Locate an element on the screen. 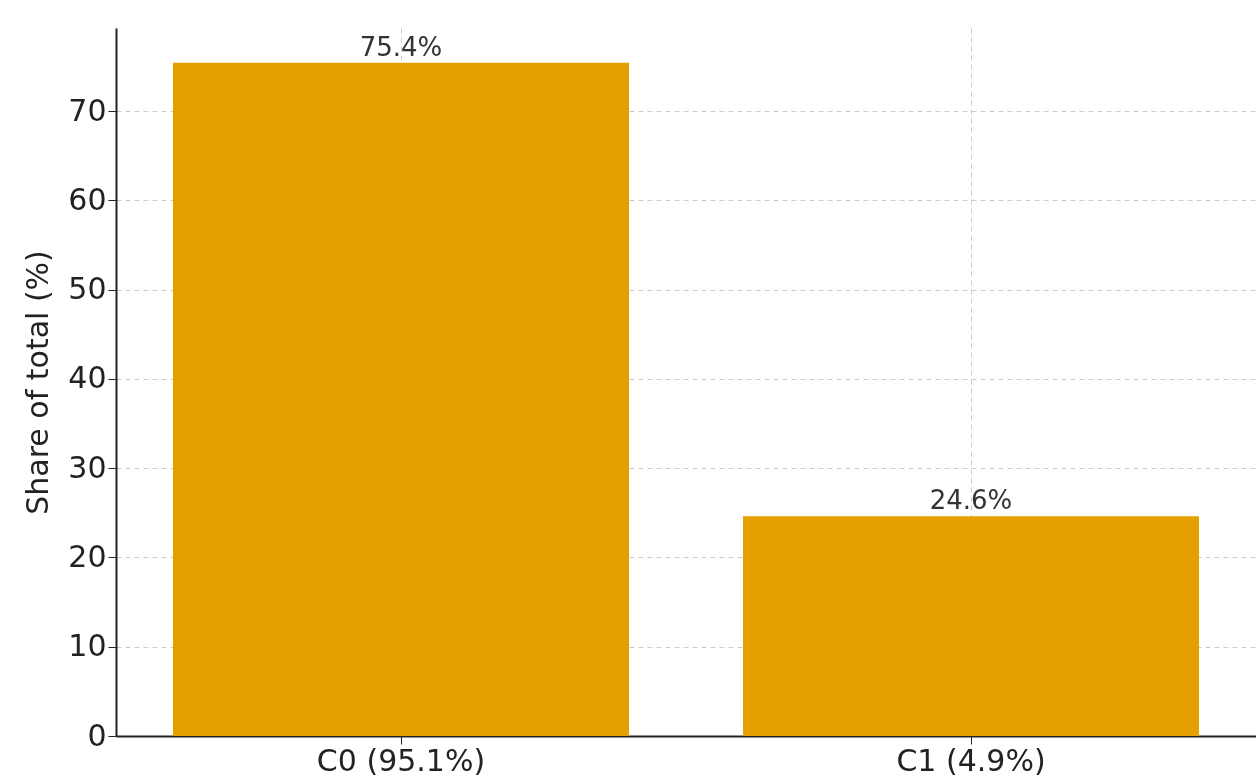  y-tick-label: 60 is located at coordinates (87, 199).